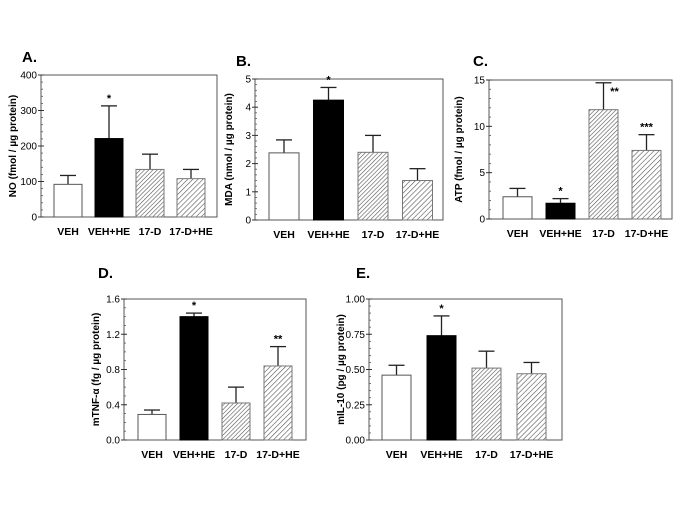  What do you see at coordinates (28, 147) in the screenshot?
I see `y-tick-label: 200` at bounding box center [28, 147].